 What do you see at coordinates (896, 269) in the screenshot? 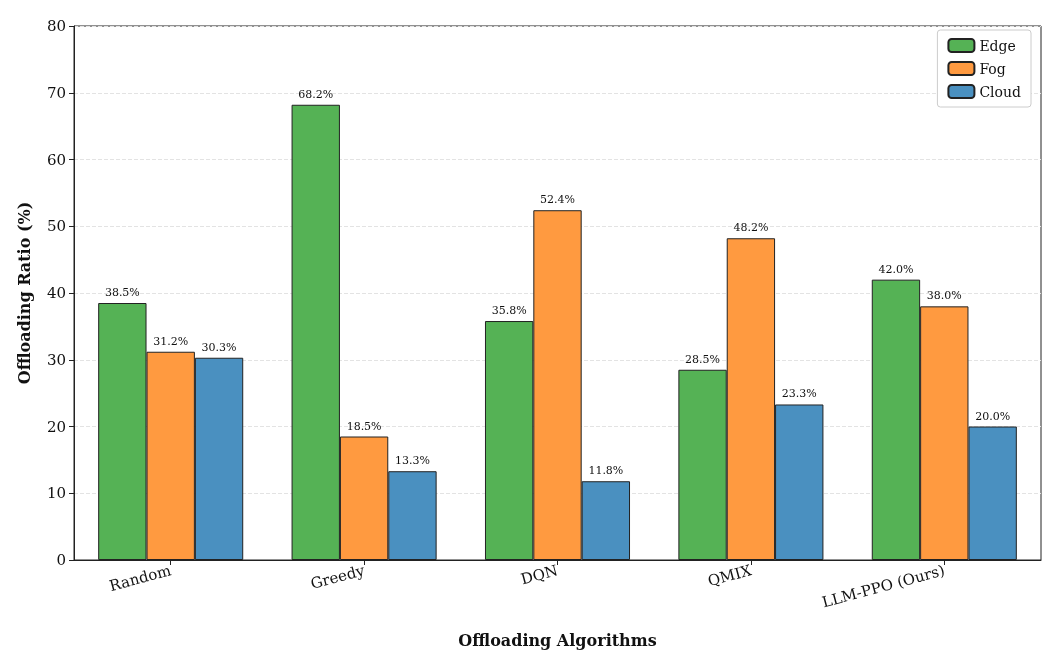
I see `data-label: 42.0%` at bounding box center [896, 269].